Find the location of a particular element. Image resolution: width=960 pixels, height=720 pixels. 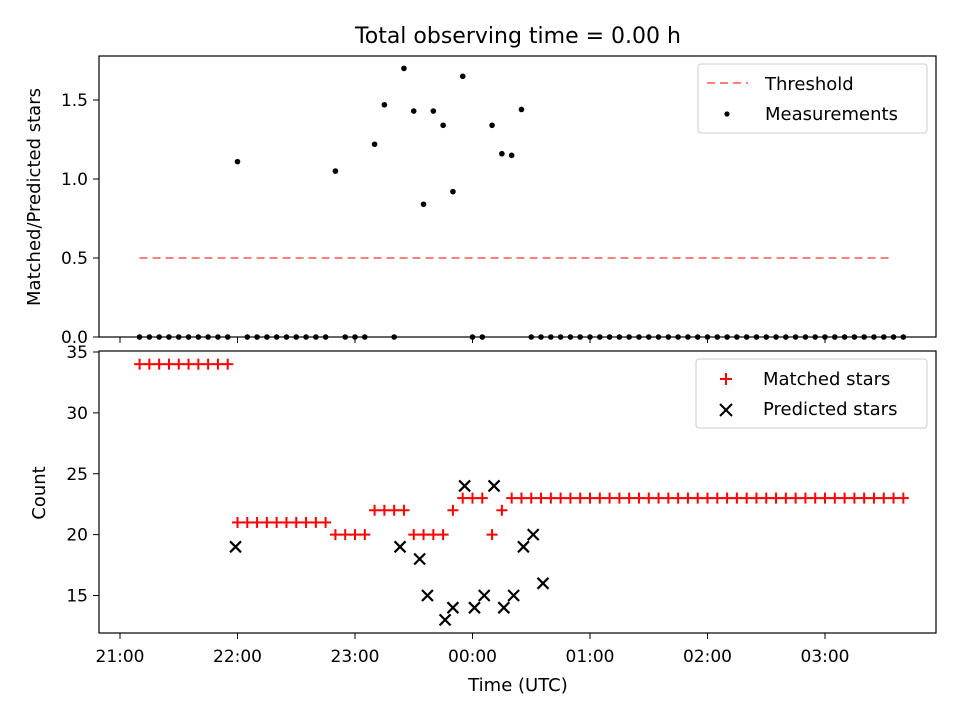

x-tick-label: 03:00 is located at coordinates (825, 657).